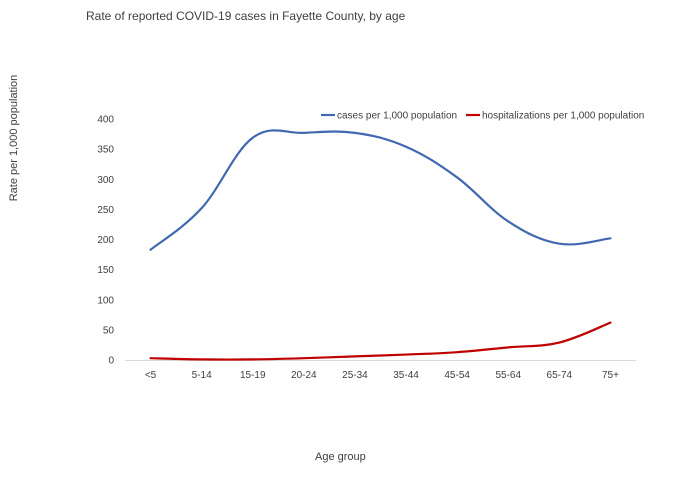 The height and width of the screenshot is (482, 674). What do you see at coordinates (560, 375) in the screenshot?
I see `x-tick-label: 65-74` at bounding box center [560, 375].